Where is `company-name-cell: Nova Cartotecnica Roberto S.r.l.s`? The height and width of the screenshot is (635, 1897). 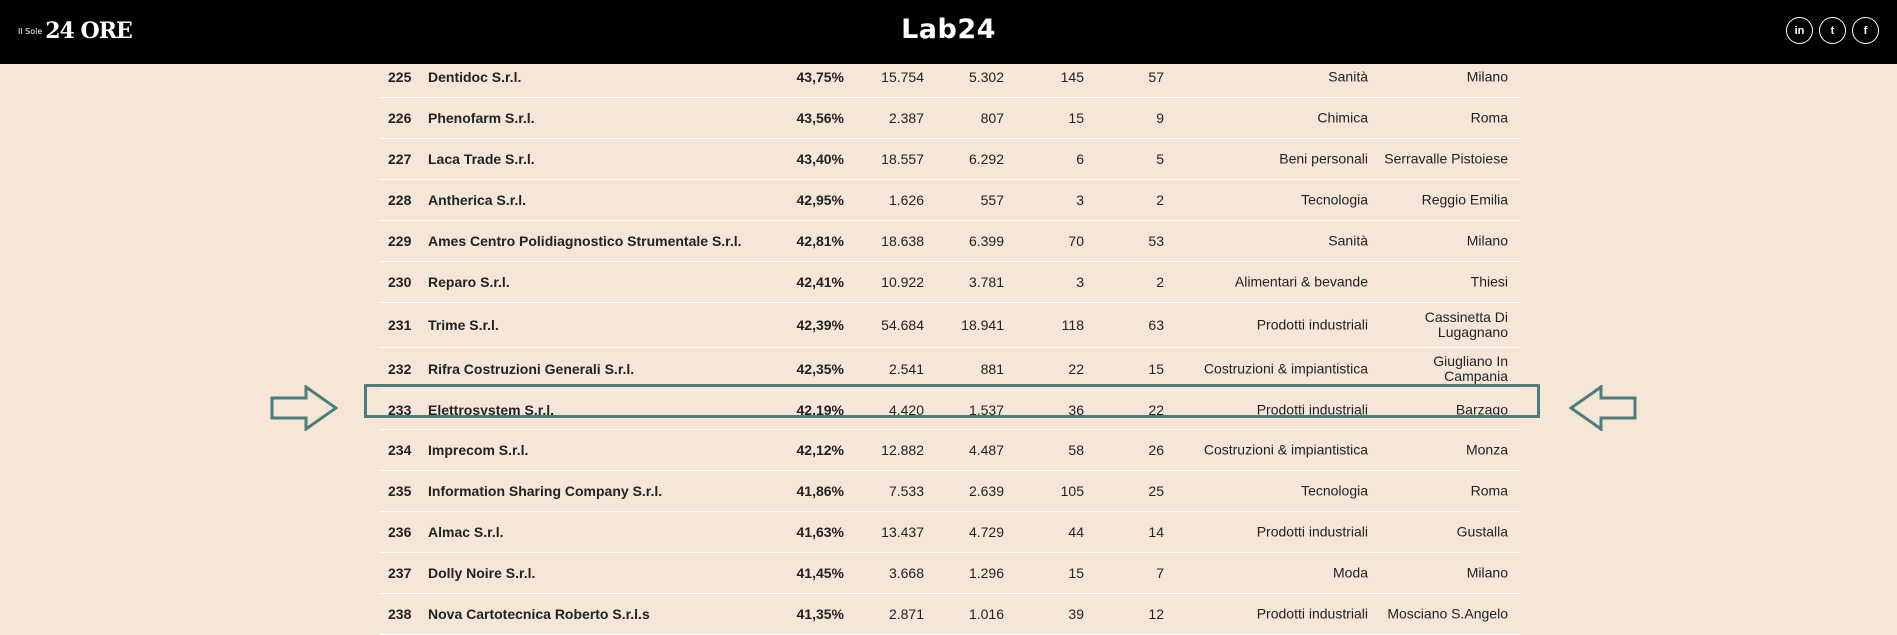 company-name-cell: Nova Cartotecnica Roberto S.r.l.s is located at coordinates (539, 614).